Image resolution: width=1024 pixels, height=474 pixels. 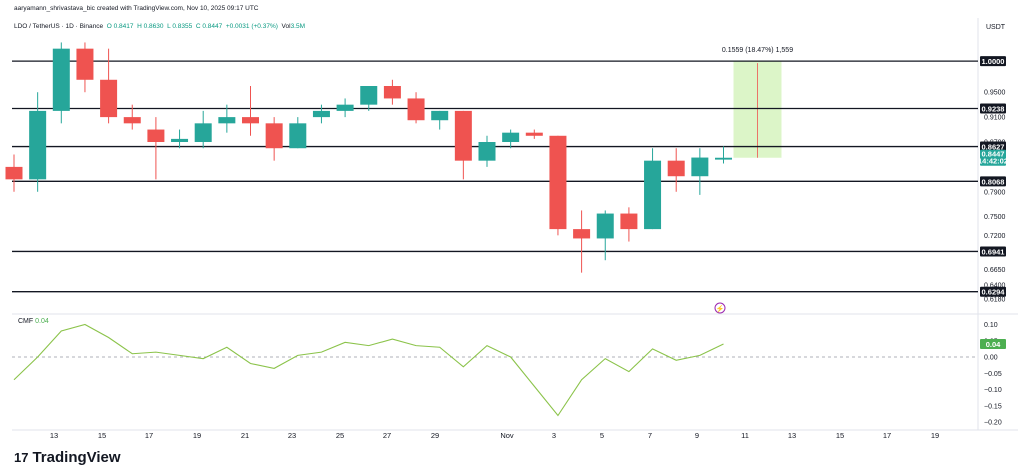 I want to click on symbol-name: LDO / TetherUS · 1D · Binance, so click(x=59, y=26).